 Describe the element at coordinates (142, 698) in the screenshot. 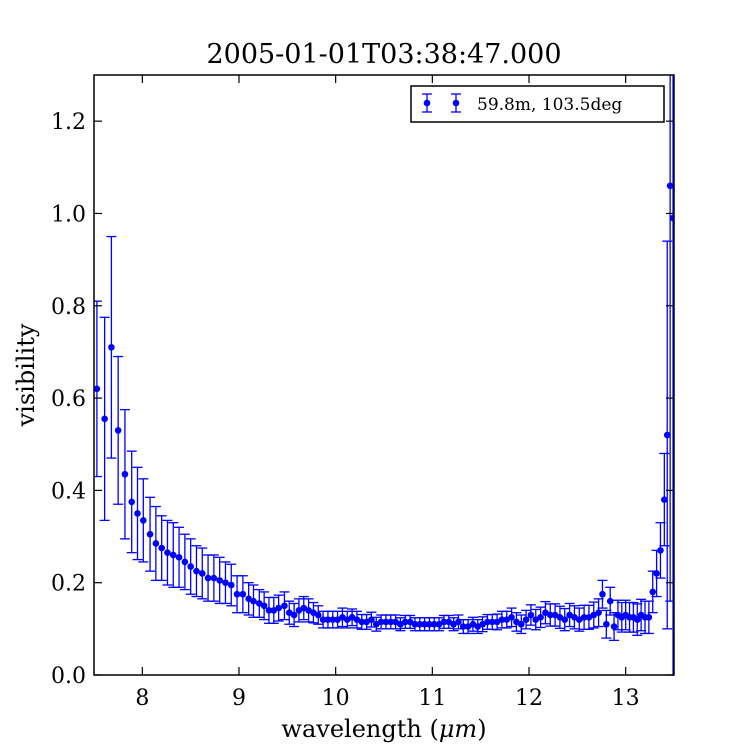

I see `x-tick-label: 8` at that location.